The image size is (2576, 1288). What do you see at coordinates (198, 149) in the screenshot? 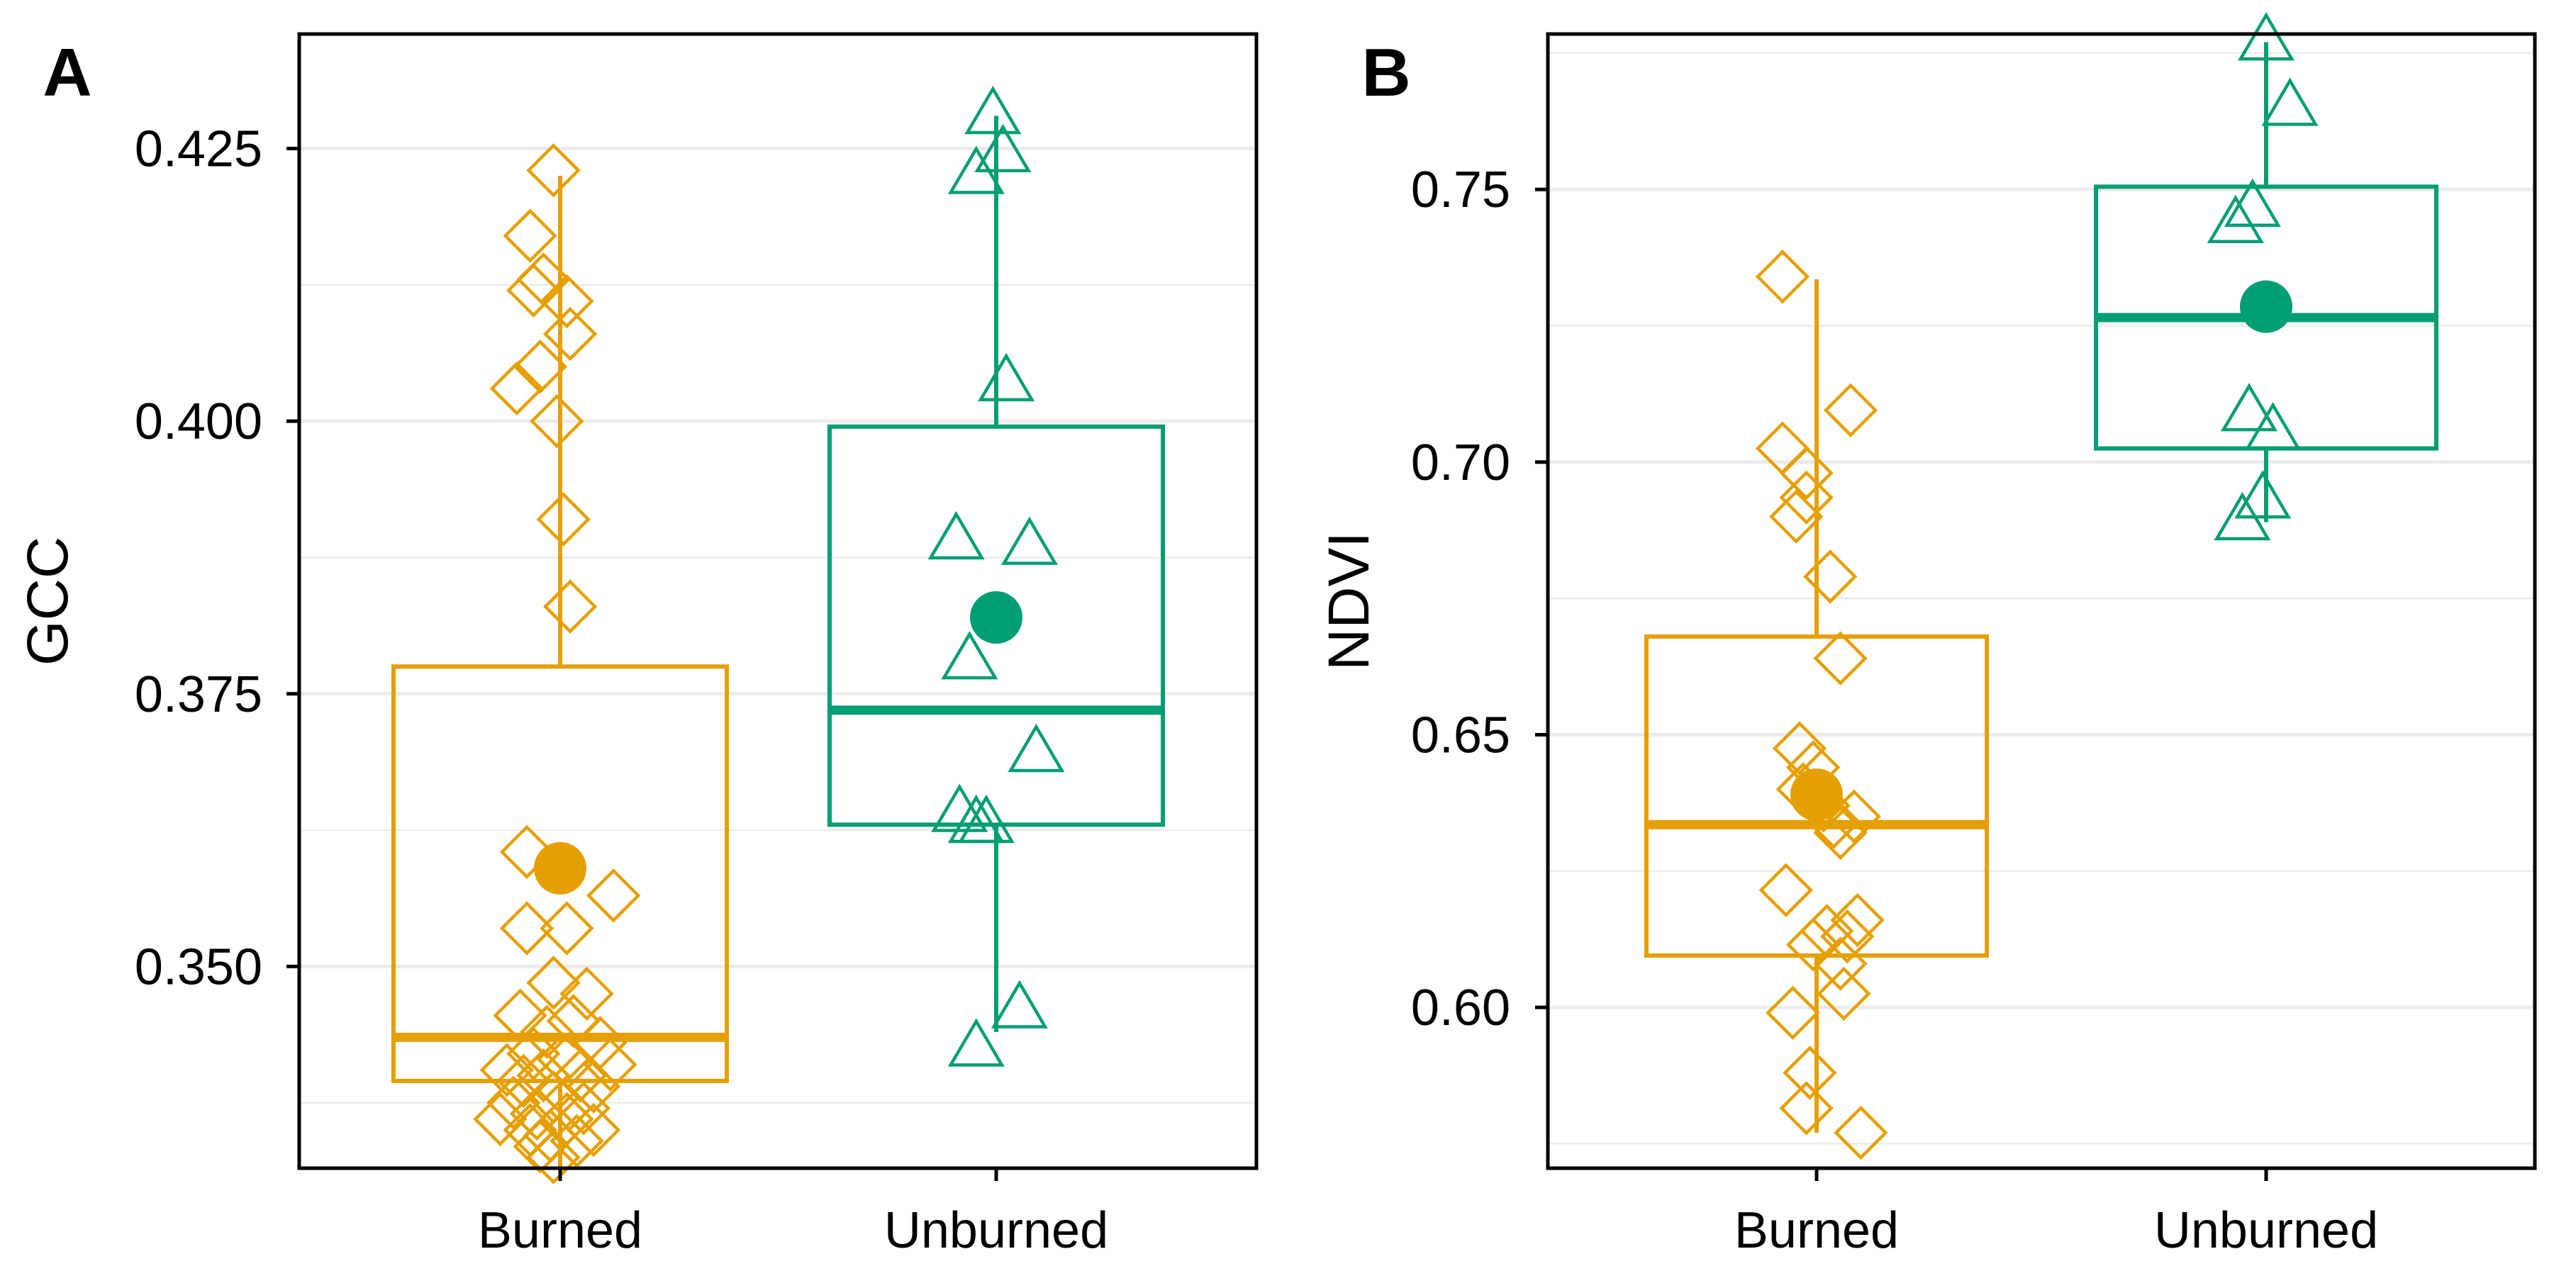
I see `y-tick-label: 0.425` at bounding box center [198, 149].